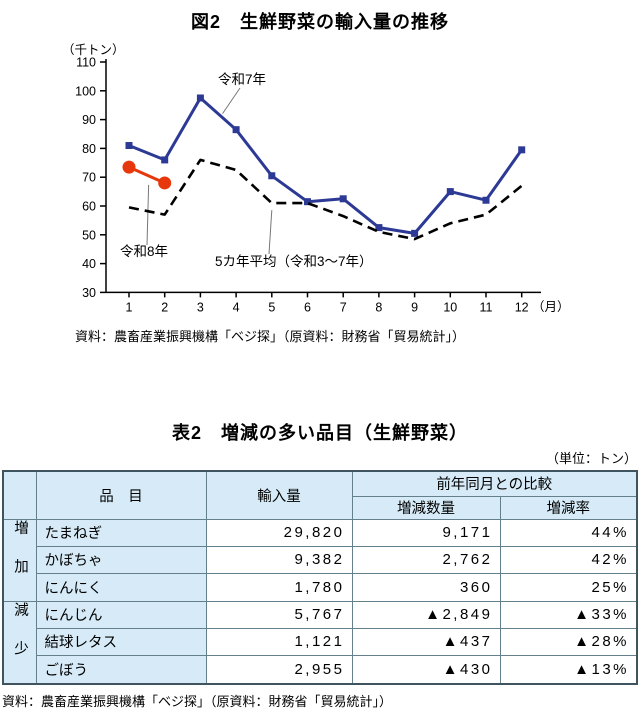 This screenshot has height=710, width=640. I want to click on table-row: 結球レタス 1,121 ▲437 ▲28%, so click(320, 642).